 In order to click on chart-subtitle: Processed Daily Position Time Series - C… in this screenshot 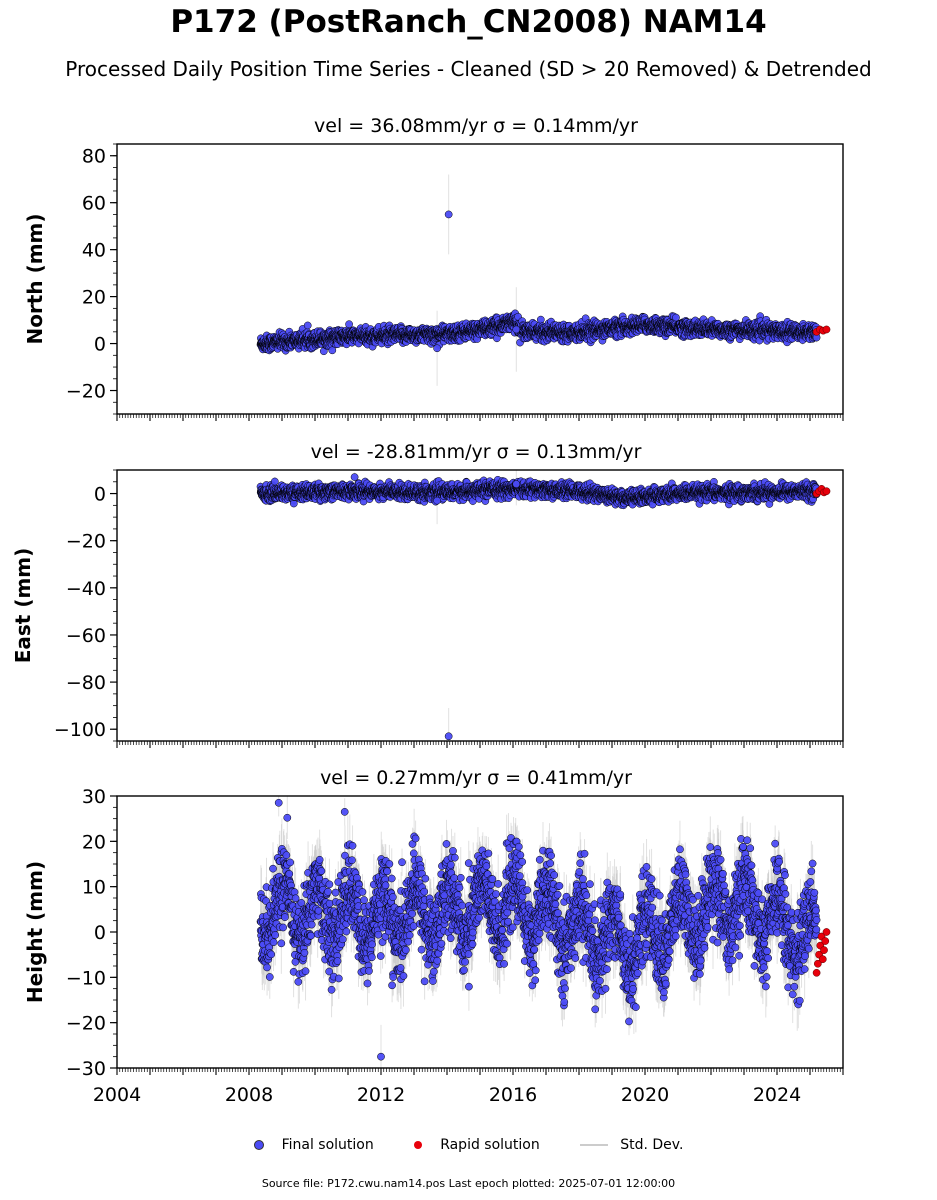, I will do `click(468, 69)`.